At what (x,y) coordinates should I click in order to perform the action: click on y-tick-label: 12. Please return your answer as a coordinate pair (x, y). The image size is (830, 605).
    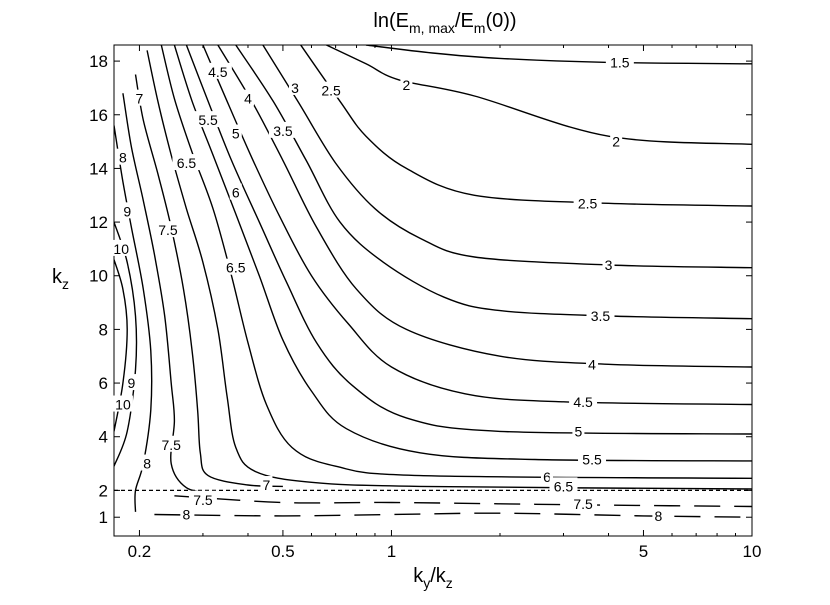
    Looking at the image, I should click on (98, 222).